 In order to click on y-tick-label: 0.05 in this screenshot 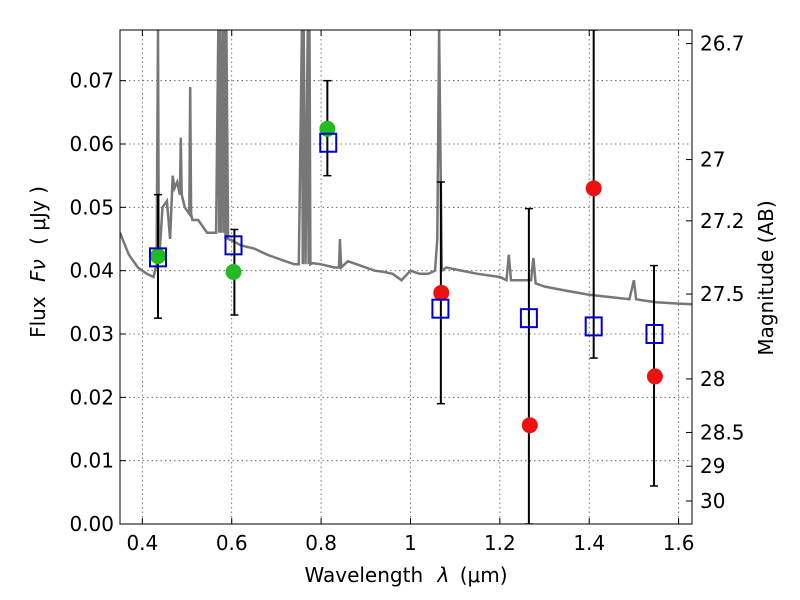, I will do `click(91, 207)`.